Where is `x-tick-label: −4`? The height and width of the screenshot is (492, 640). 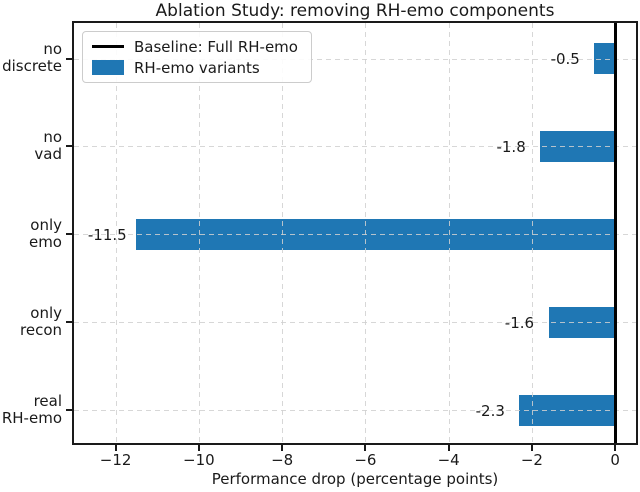 x-tick-label: −4 is located at coordinates (448, 460).